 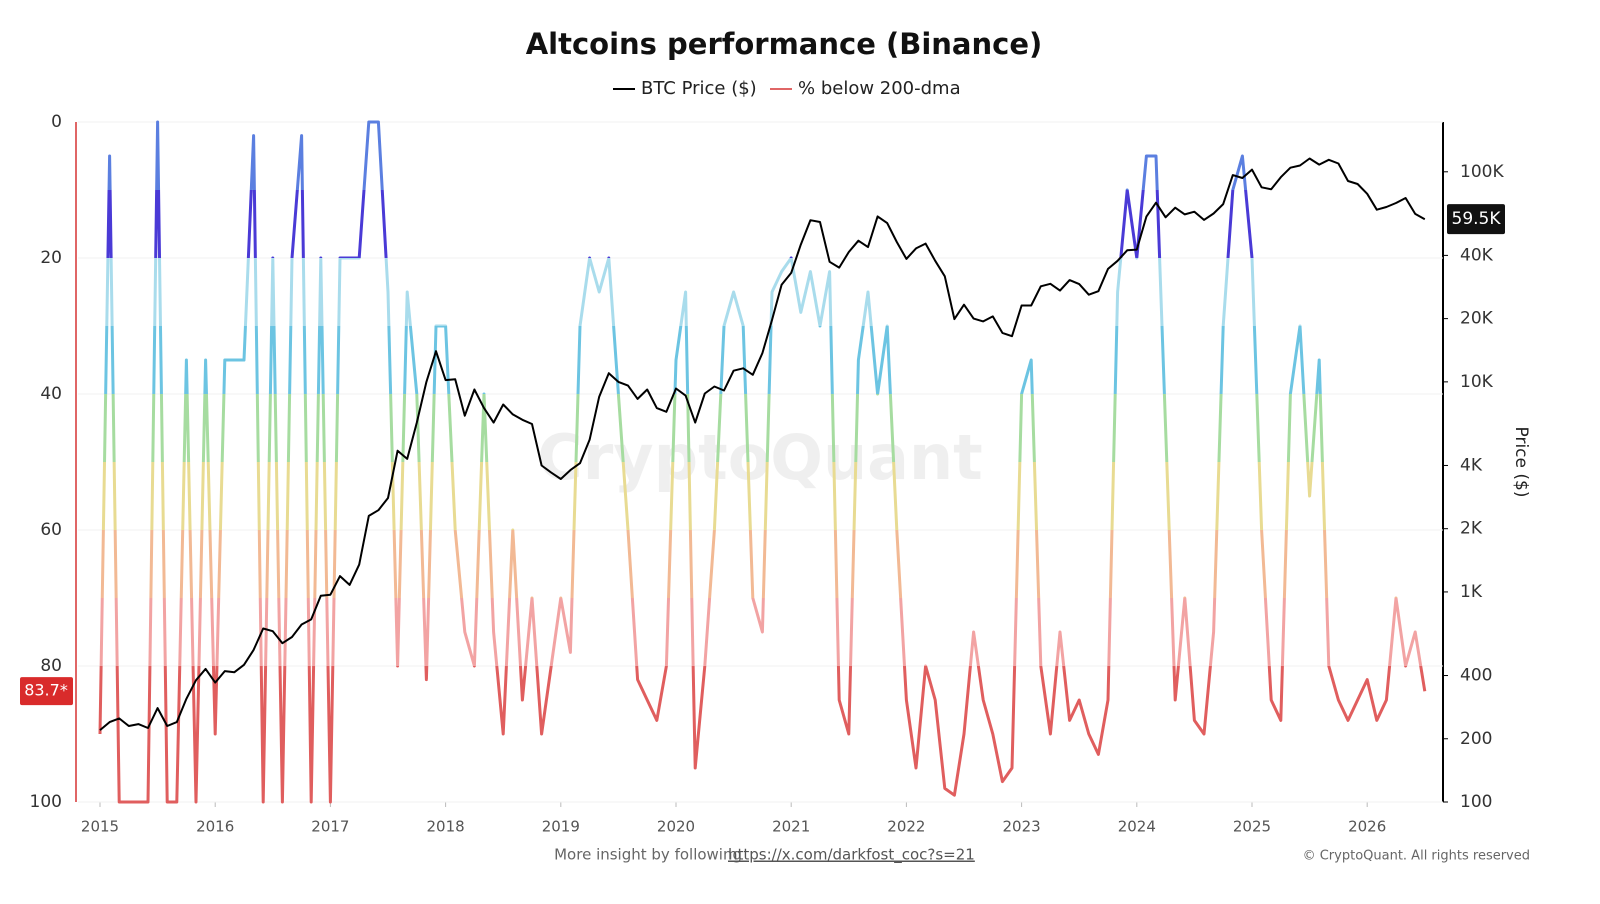 I want to click on x-tick-label: 2023, so click(x=1022, y=827).